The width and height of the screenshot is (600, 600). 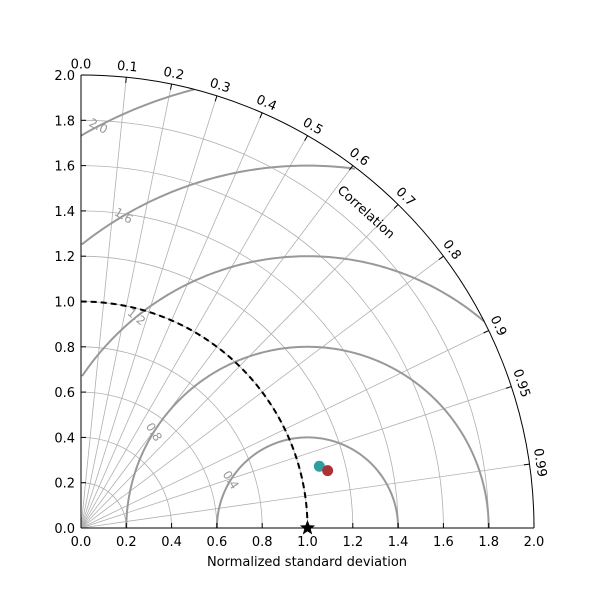 I want to click on y-tick-label: 1.6, so click(x=64, y=167).